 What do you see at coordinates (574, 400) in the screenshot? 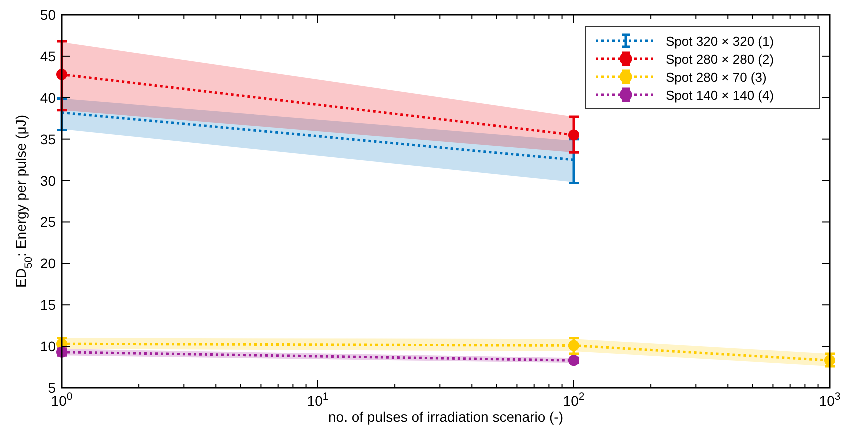
I see `x-tick-label: 10$^{2}$` at bounding box center [574, 400].